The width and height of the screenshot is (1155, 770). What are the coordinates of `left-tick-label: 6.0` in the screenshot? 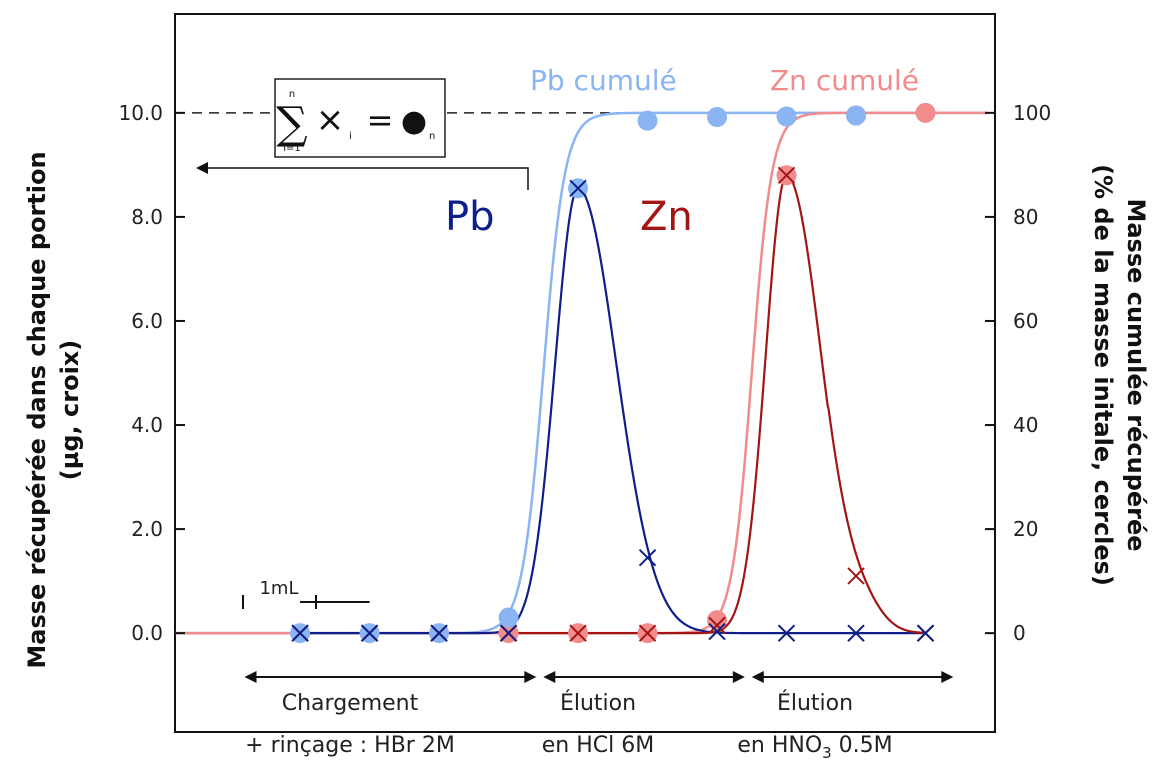 It's located at (147, 321).